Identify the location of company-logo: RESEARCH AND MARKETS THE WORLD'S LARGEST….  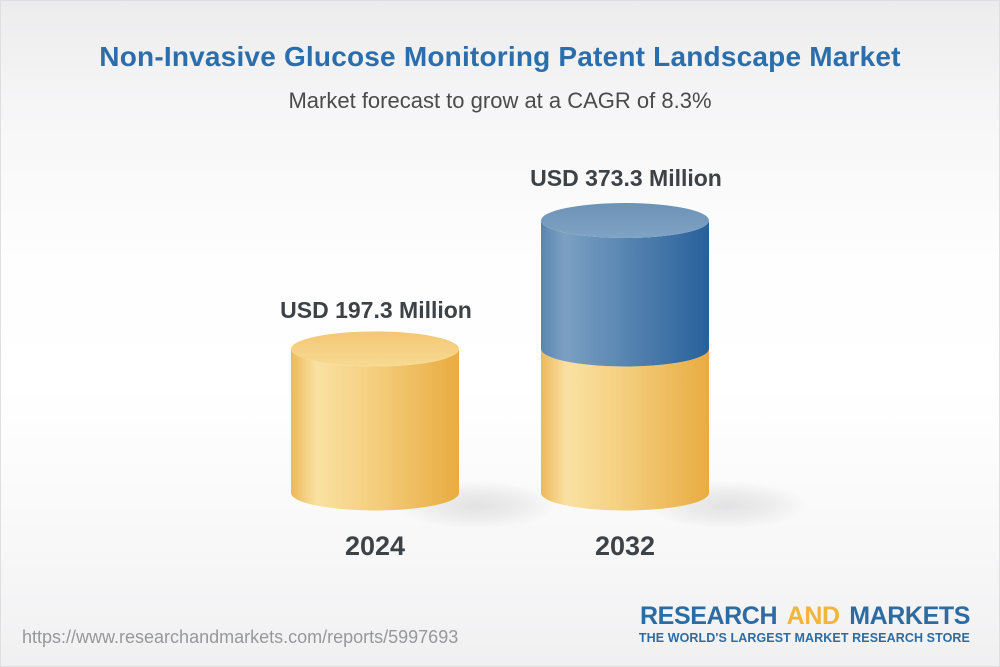
(804, 624).